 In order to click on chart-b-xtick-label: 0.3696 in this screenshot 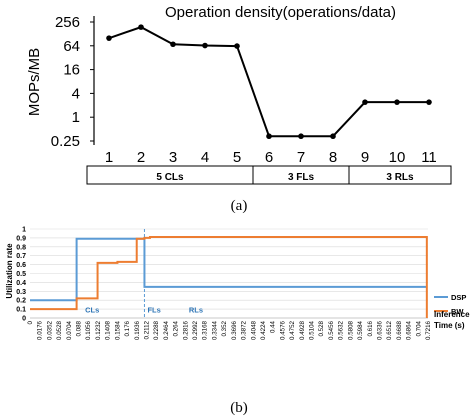, I will do `click(234, 329)`.